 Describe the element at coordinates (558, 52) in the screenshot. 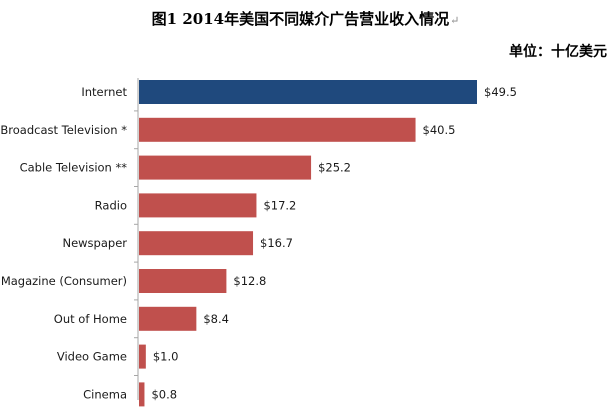

I see `unit-label: 单位：十亿美元` at that location.